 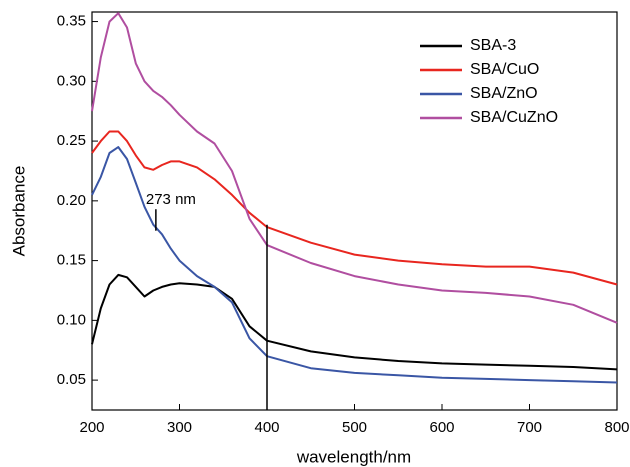 I want to click on y-tick-label: 0.15, so click(x=71, y=260).